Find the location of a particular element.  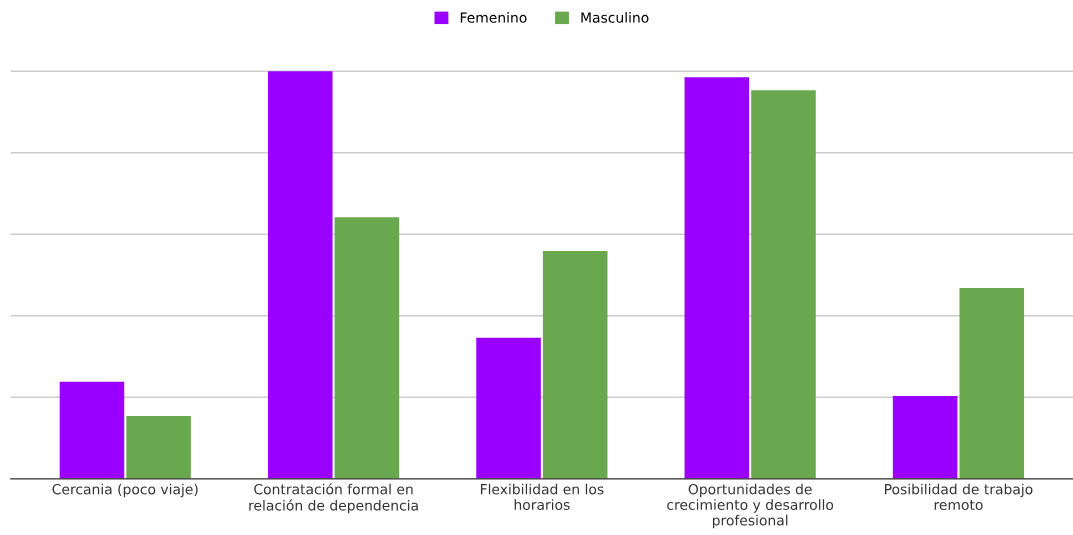

x-tick-label: Posibilidad de trabajo remoto is located at coordinates (959, 496).